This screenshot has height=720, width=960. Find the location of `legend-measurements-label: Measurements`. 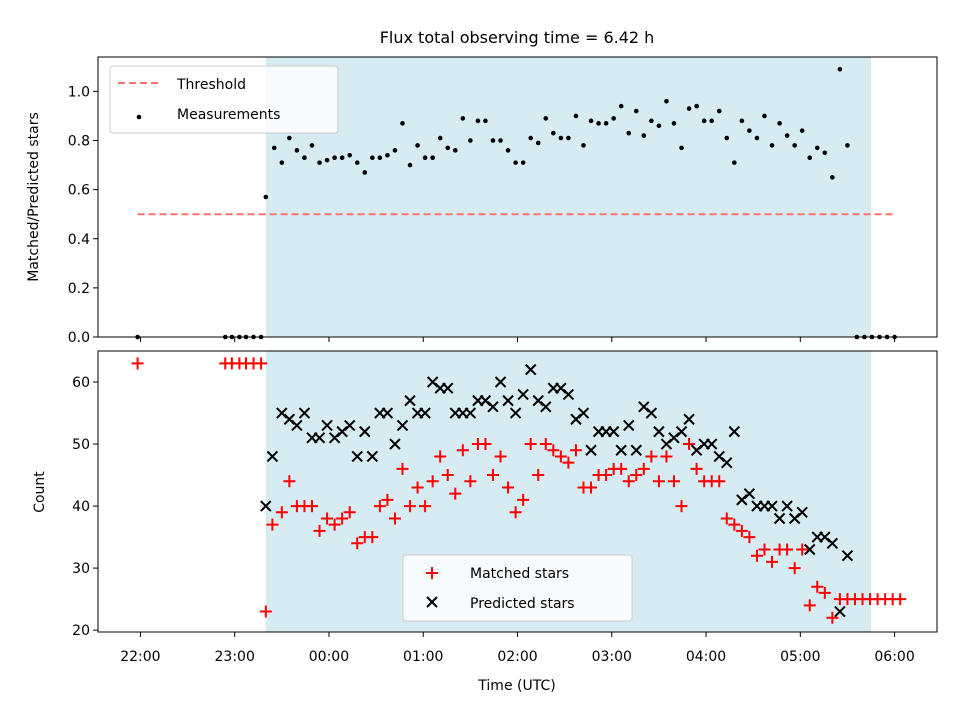

legend-measurements-label: Measurements is located at coordinates (228, 115).